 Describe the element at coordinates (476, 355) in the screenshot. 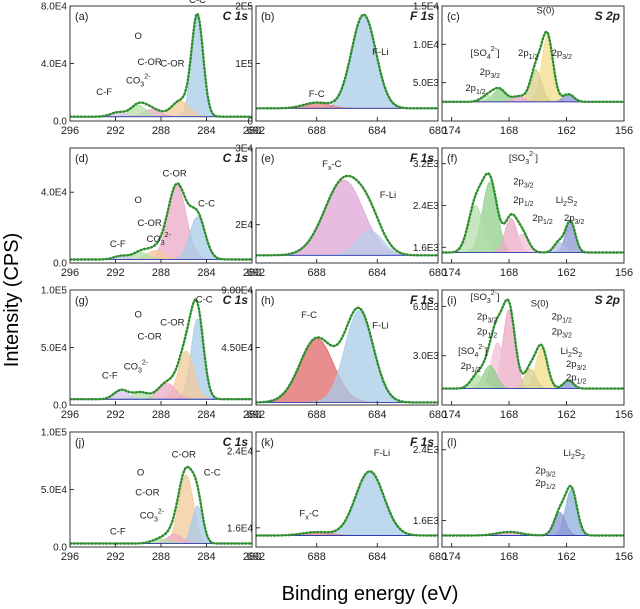

I see `peak-annotation-sub: 4` at that location.